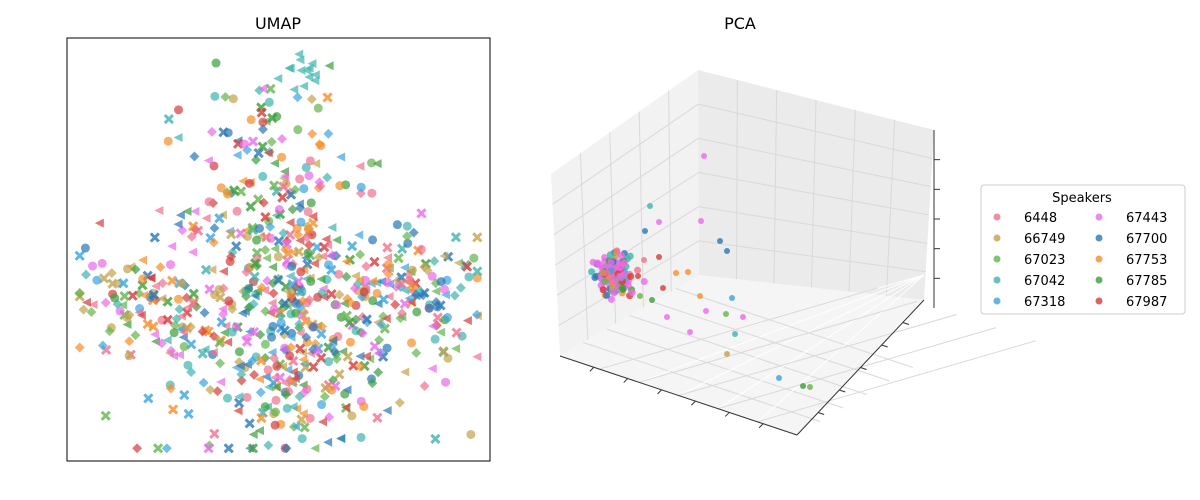 Image resolution: width=1200 pixels, height=500 pixels. I want to click on legend-entry: 6448, so click(1025, 218).